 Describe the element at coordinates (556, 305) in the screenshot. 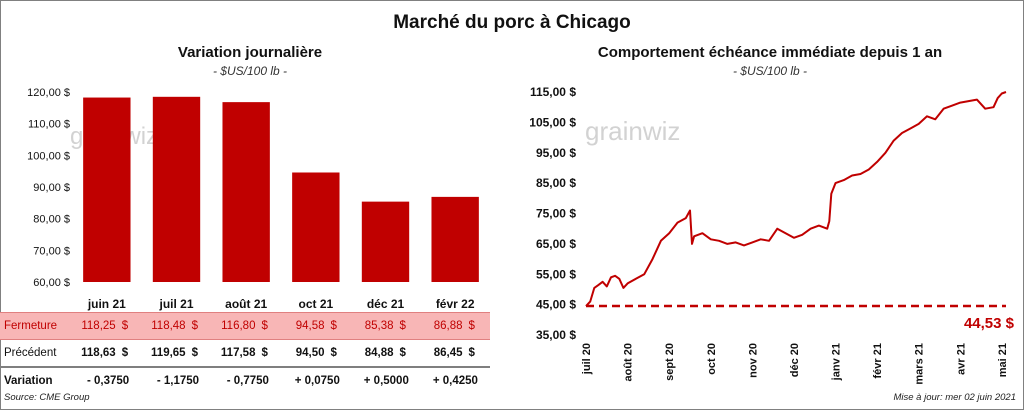

I see `y-tick-label: 45,00 $` at that location.